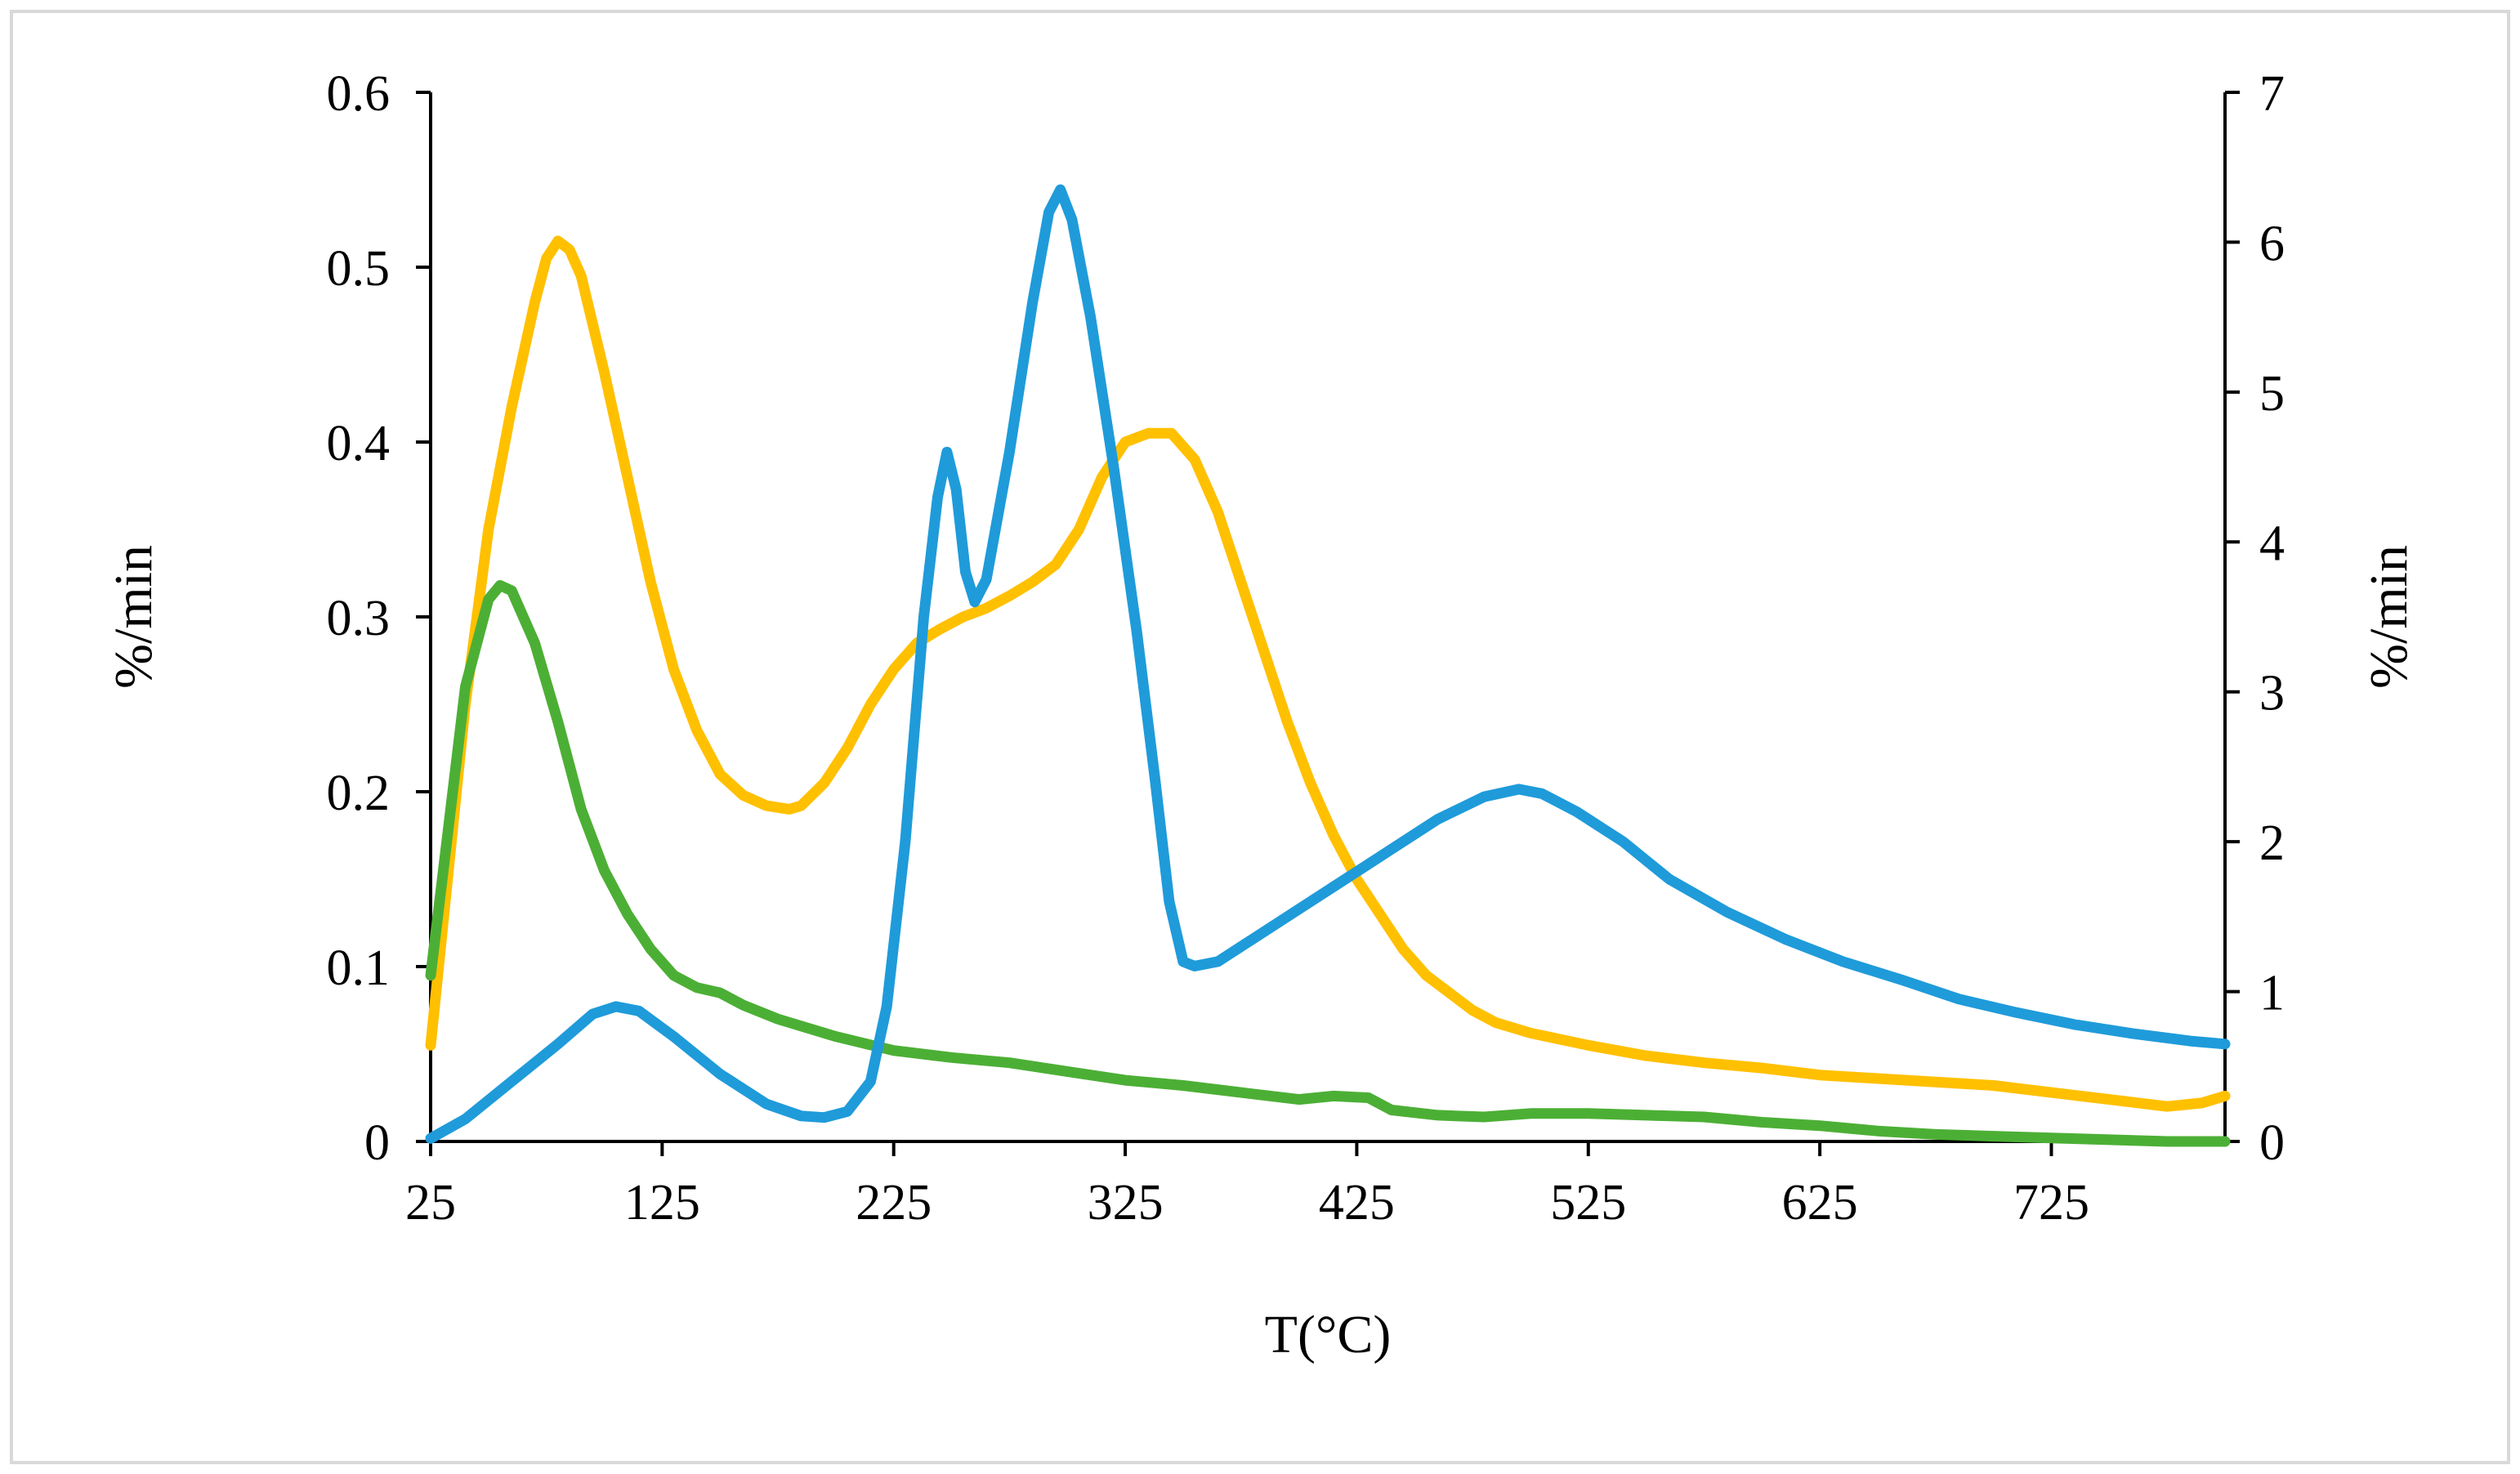  Describe the element at coordinates (359, 793) in the screenshot. I see `y-tick-label: 0.2` at that location.